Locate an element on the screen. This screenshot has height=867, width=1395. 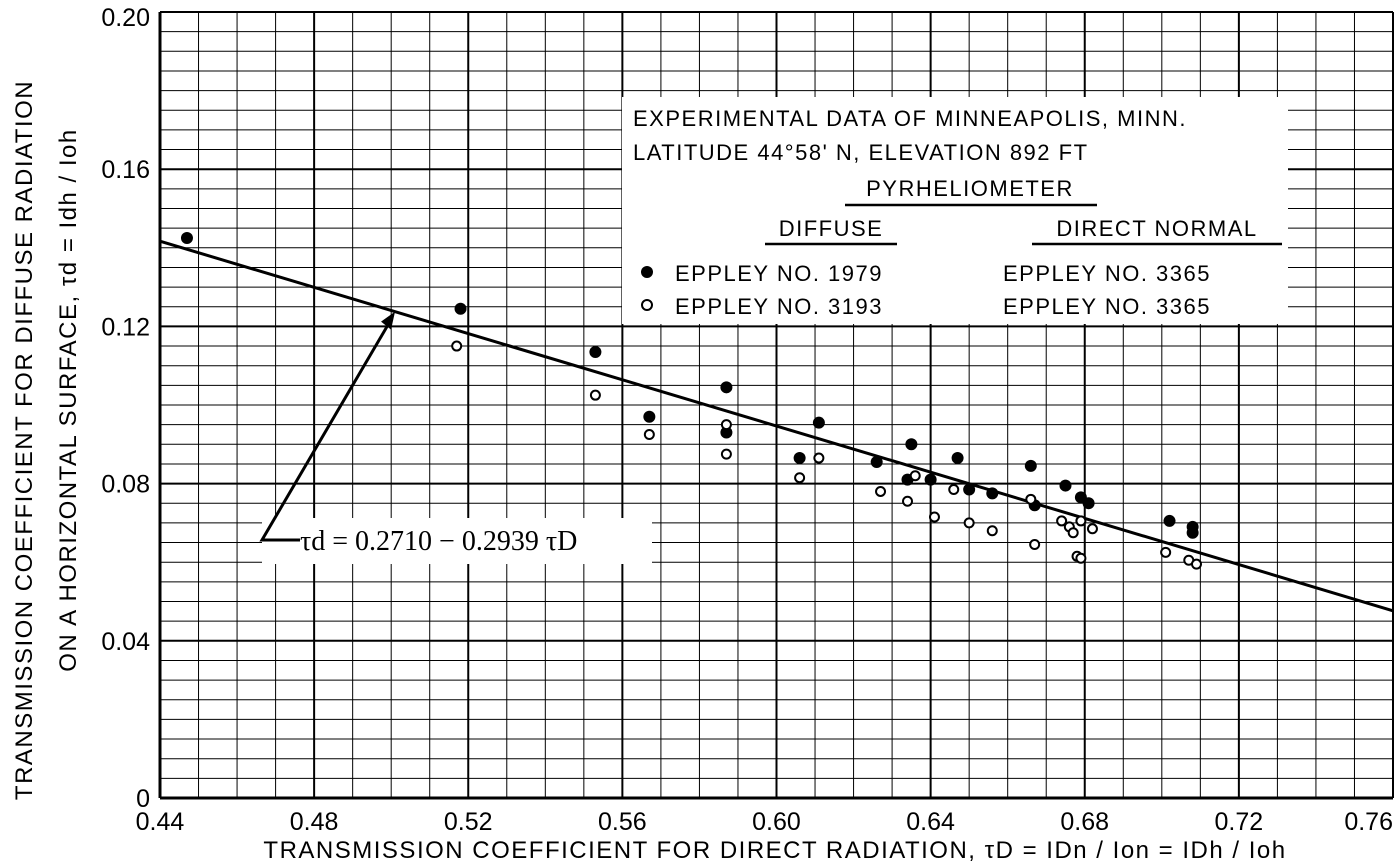
y-tick-label: 0.08 is located at coordinates (125, 485).